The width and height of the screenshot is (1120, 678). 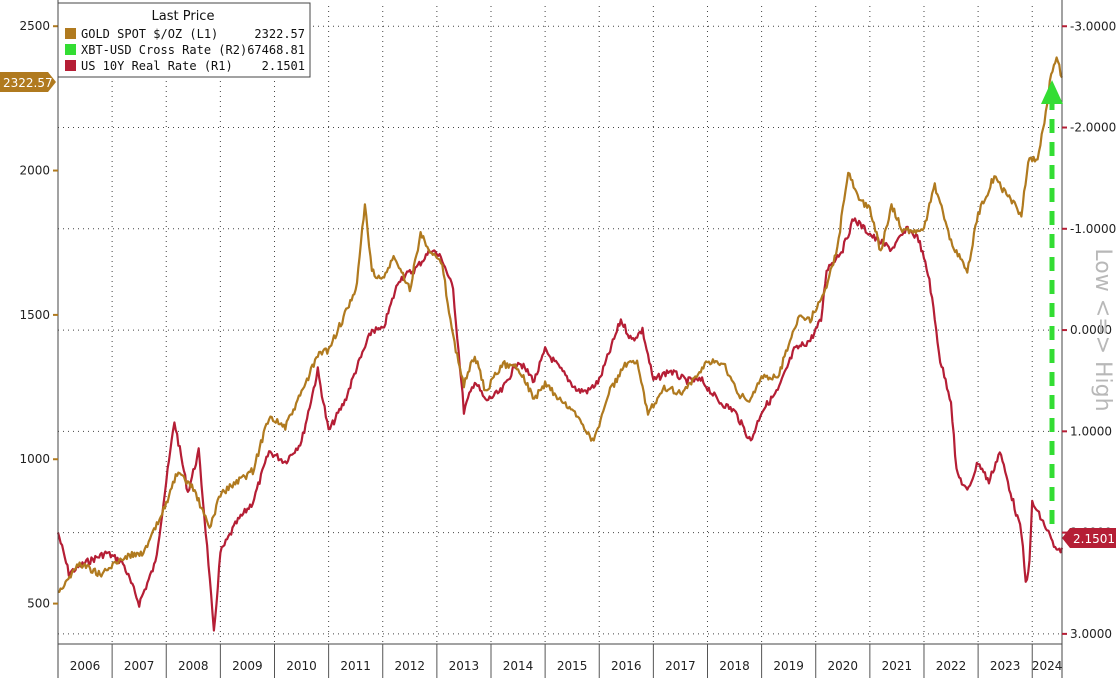 What do you see at coordinates (164, 50) in the screenshot?
I see `legend-series-name: XBT-USD Cross Rate (R2)` at bounding box center [164, 50].